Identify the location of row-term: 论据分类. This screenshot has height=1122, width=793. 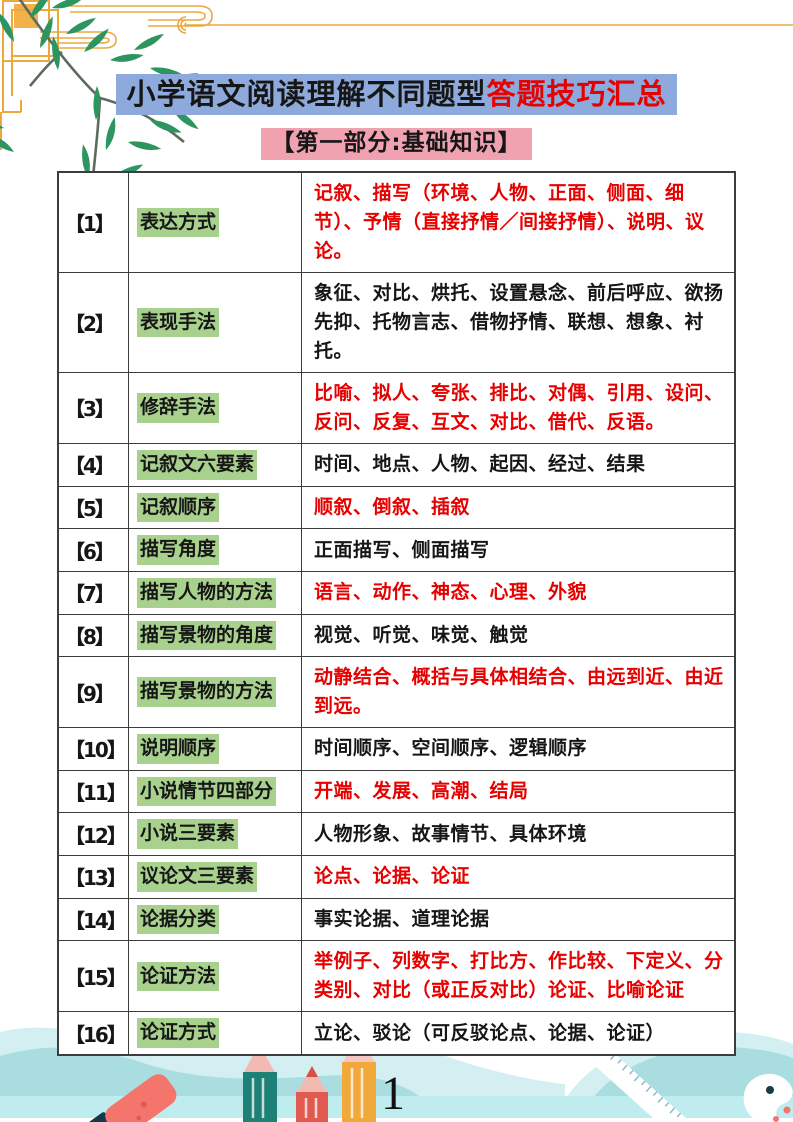
(215, 919).